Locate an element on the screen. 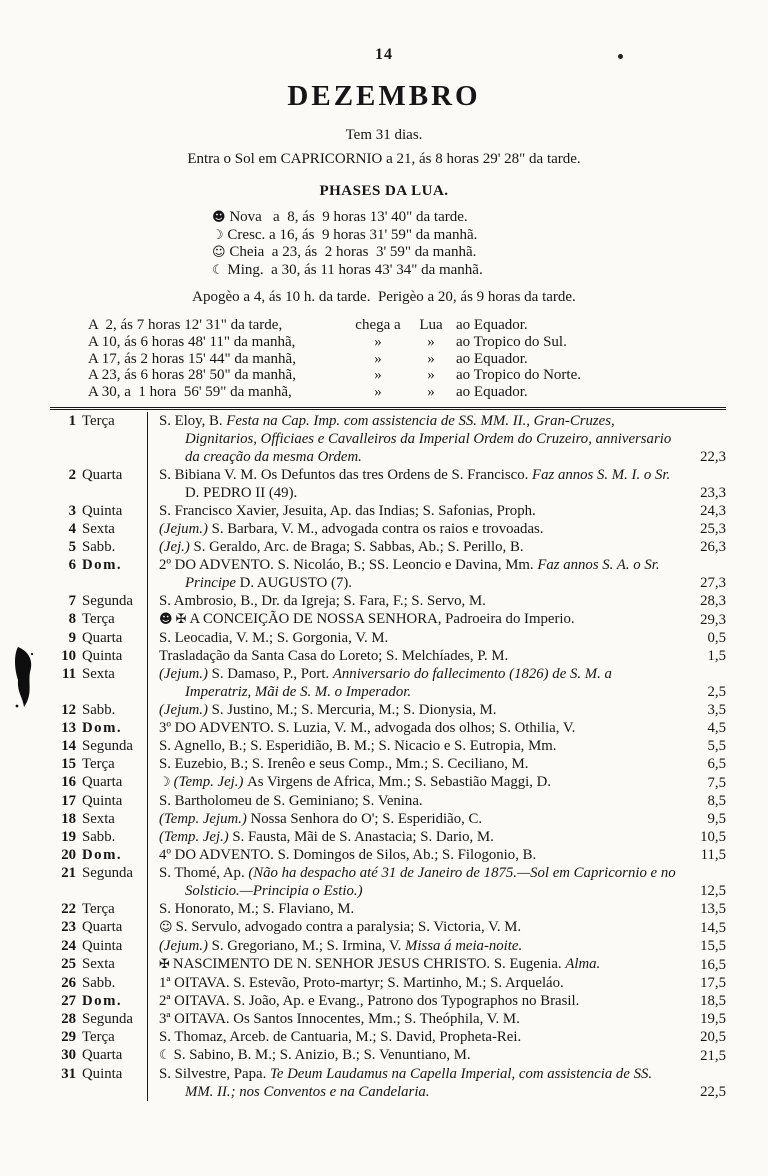  moon-age-value: 26,3 is located at coordinates (713, 547).